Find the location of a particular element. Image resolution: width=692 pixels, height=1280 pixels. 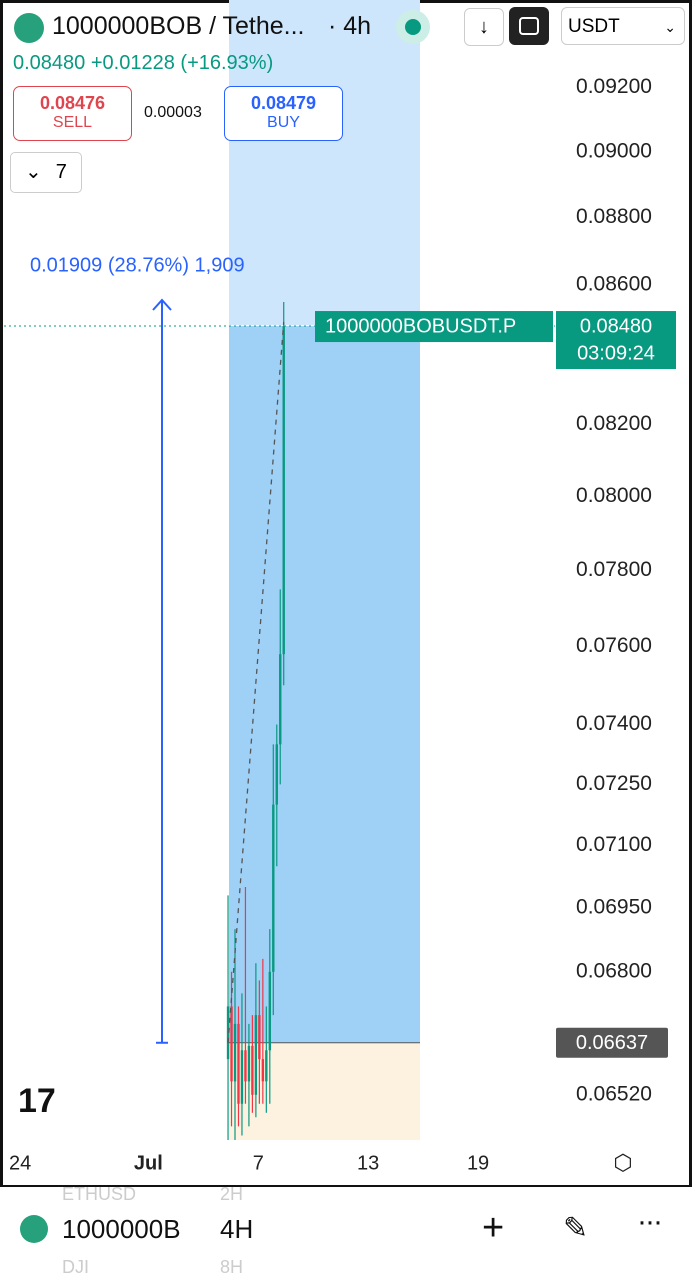

stop-zone is located at coordinates (324, 1091).